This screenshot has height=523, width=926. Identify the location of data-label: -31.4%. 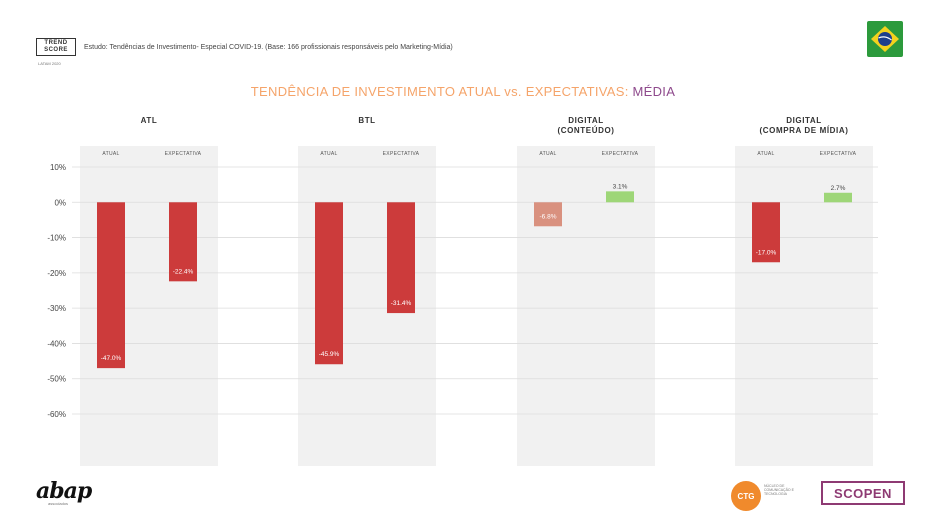
(401, 303).